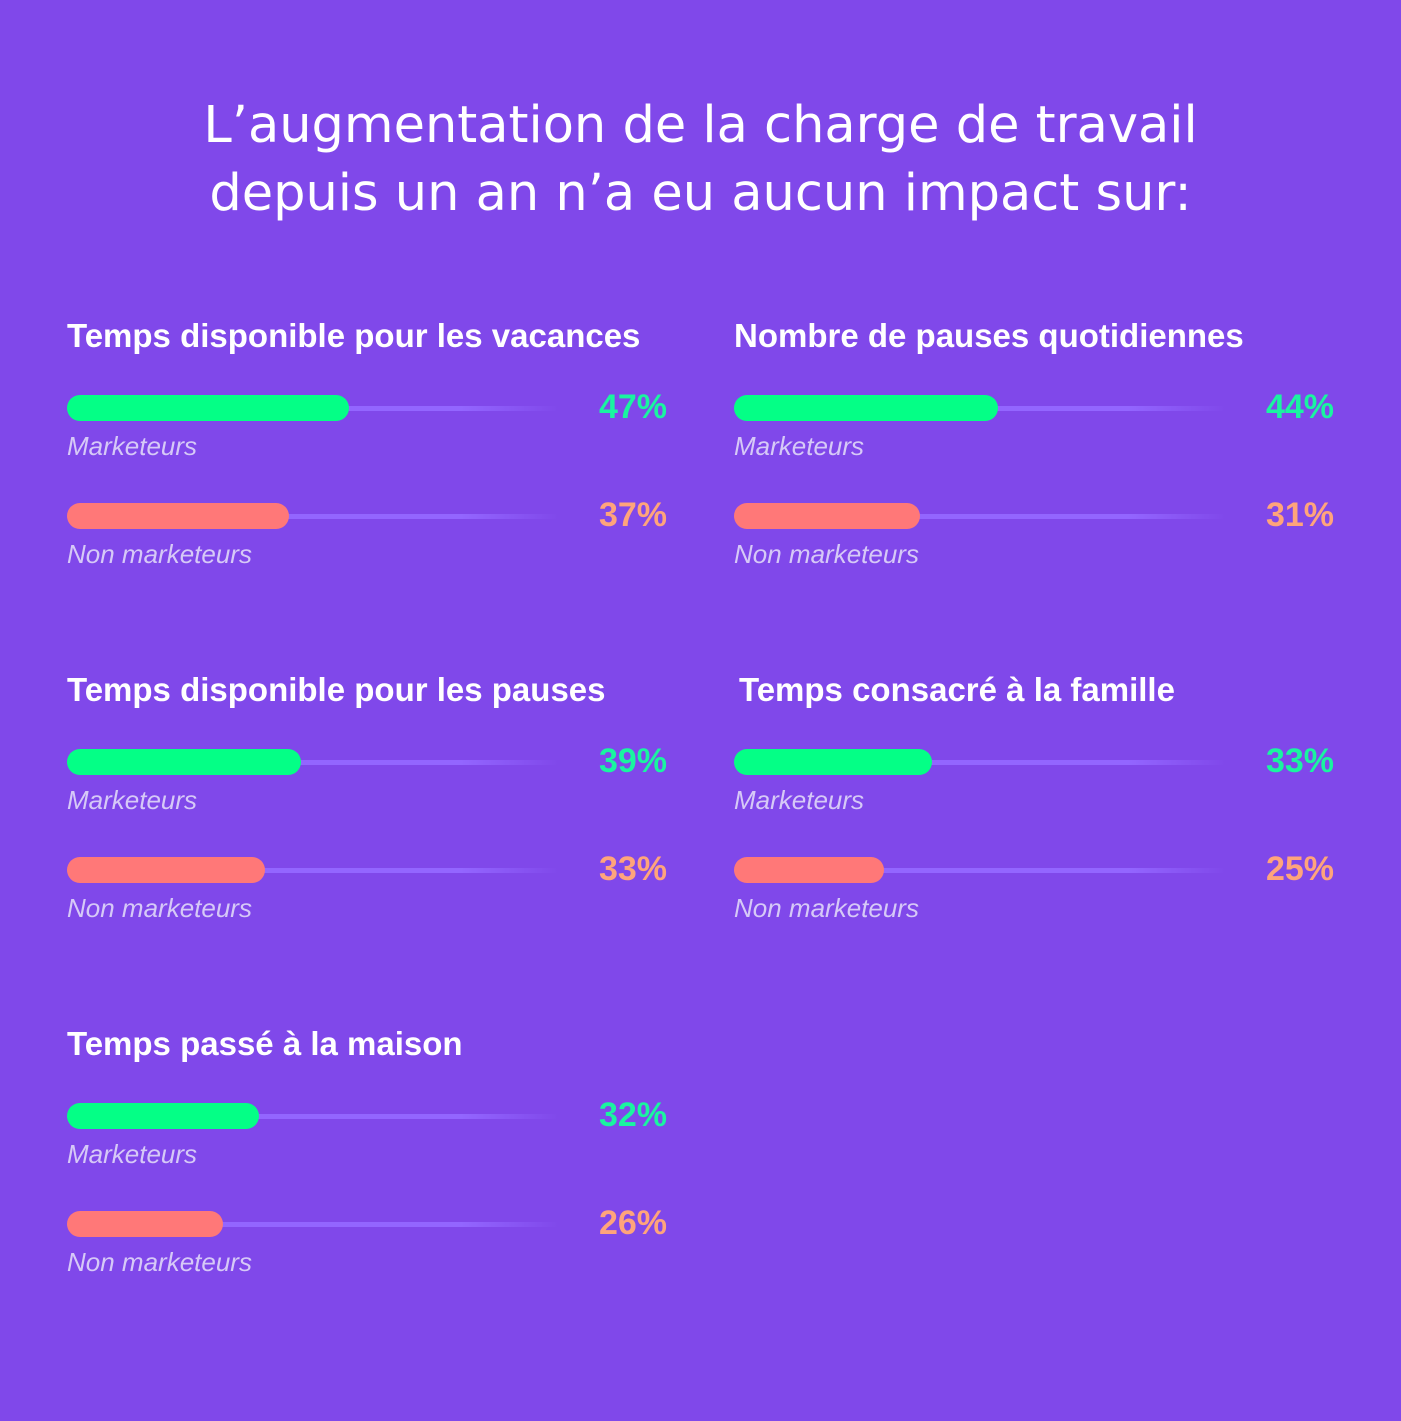 This screenshot has height=1421, width=1401. I want to click on bar-row-non-marketeurs: 33% Non marketeurs, so click(367, 899).